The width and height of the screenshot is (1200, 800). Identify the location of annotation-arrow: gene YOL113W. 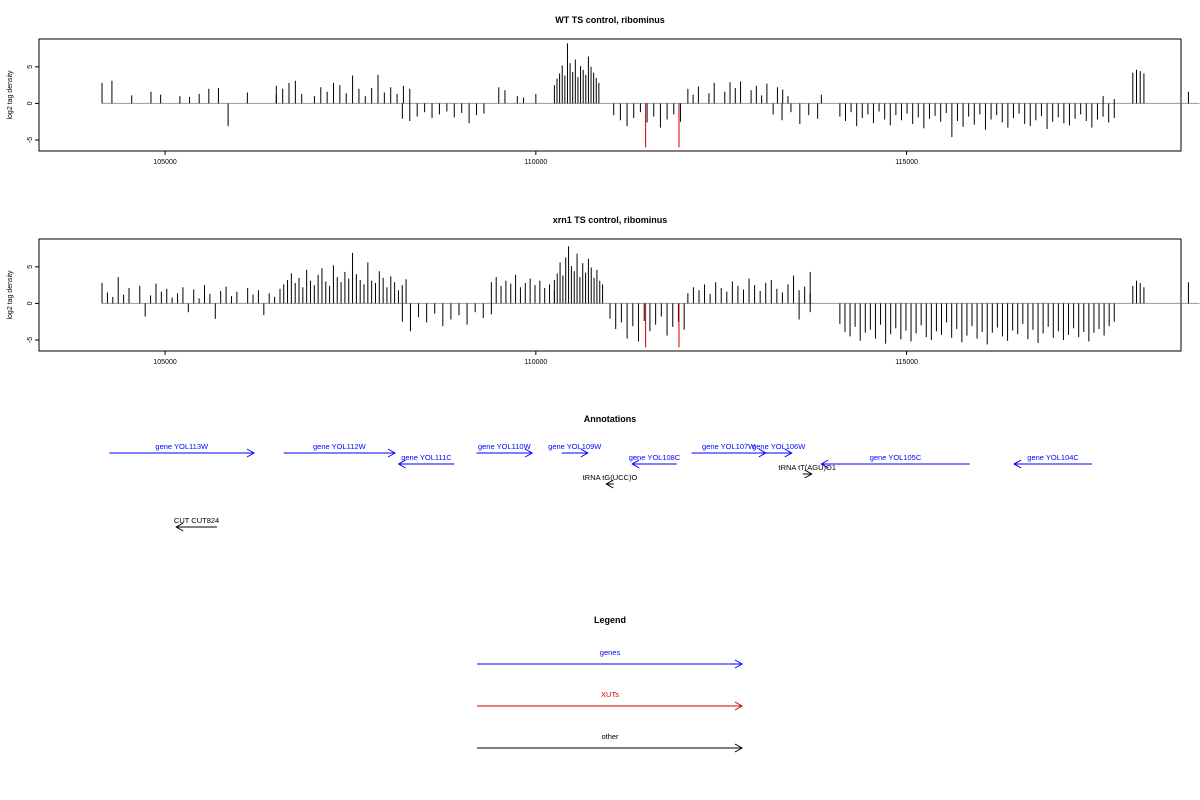
(182, 450).